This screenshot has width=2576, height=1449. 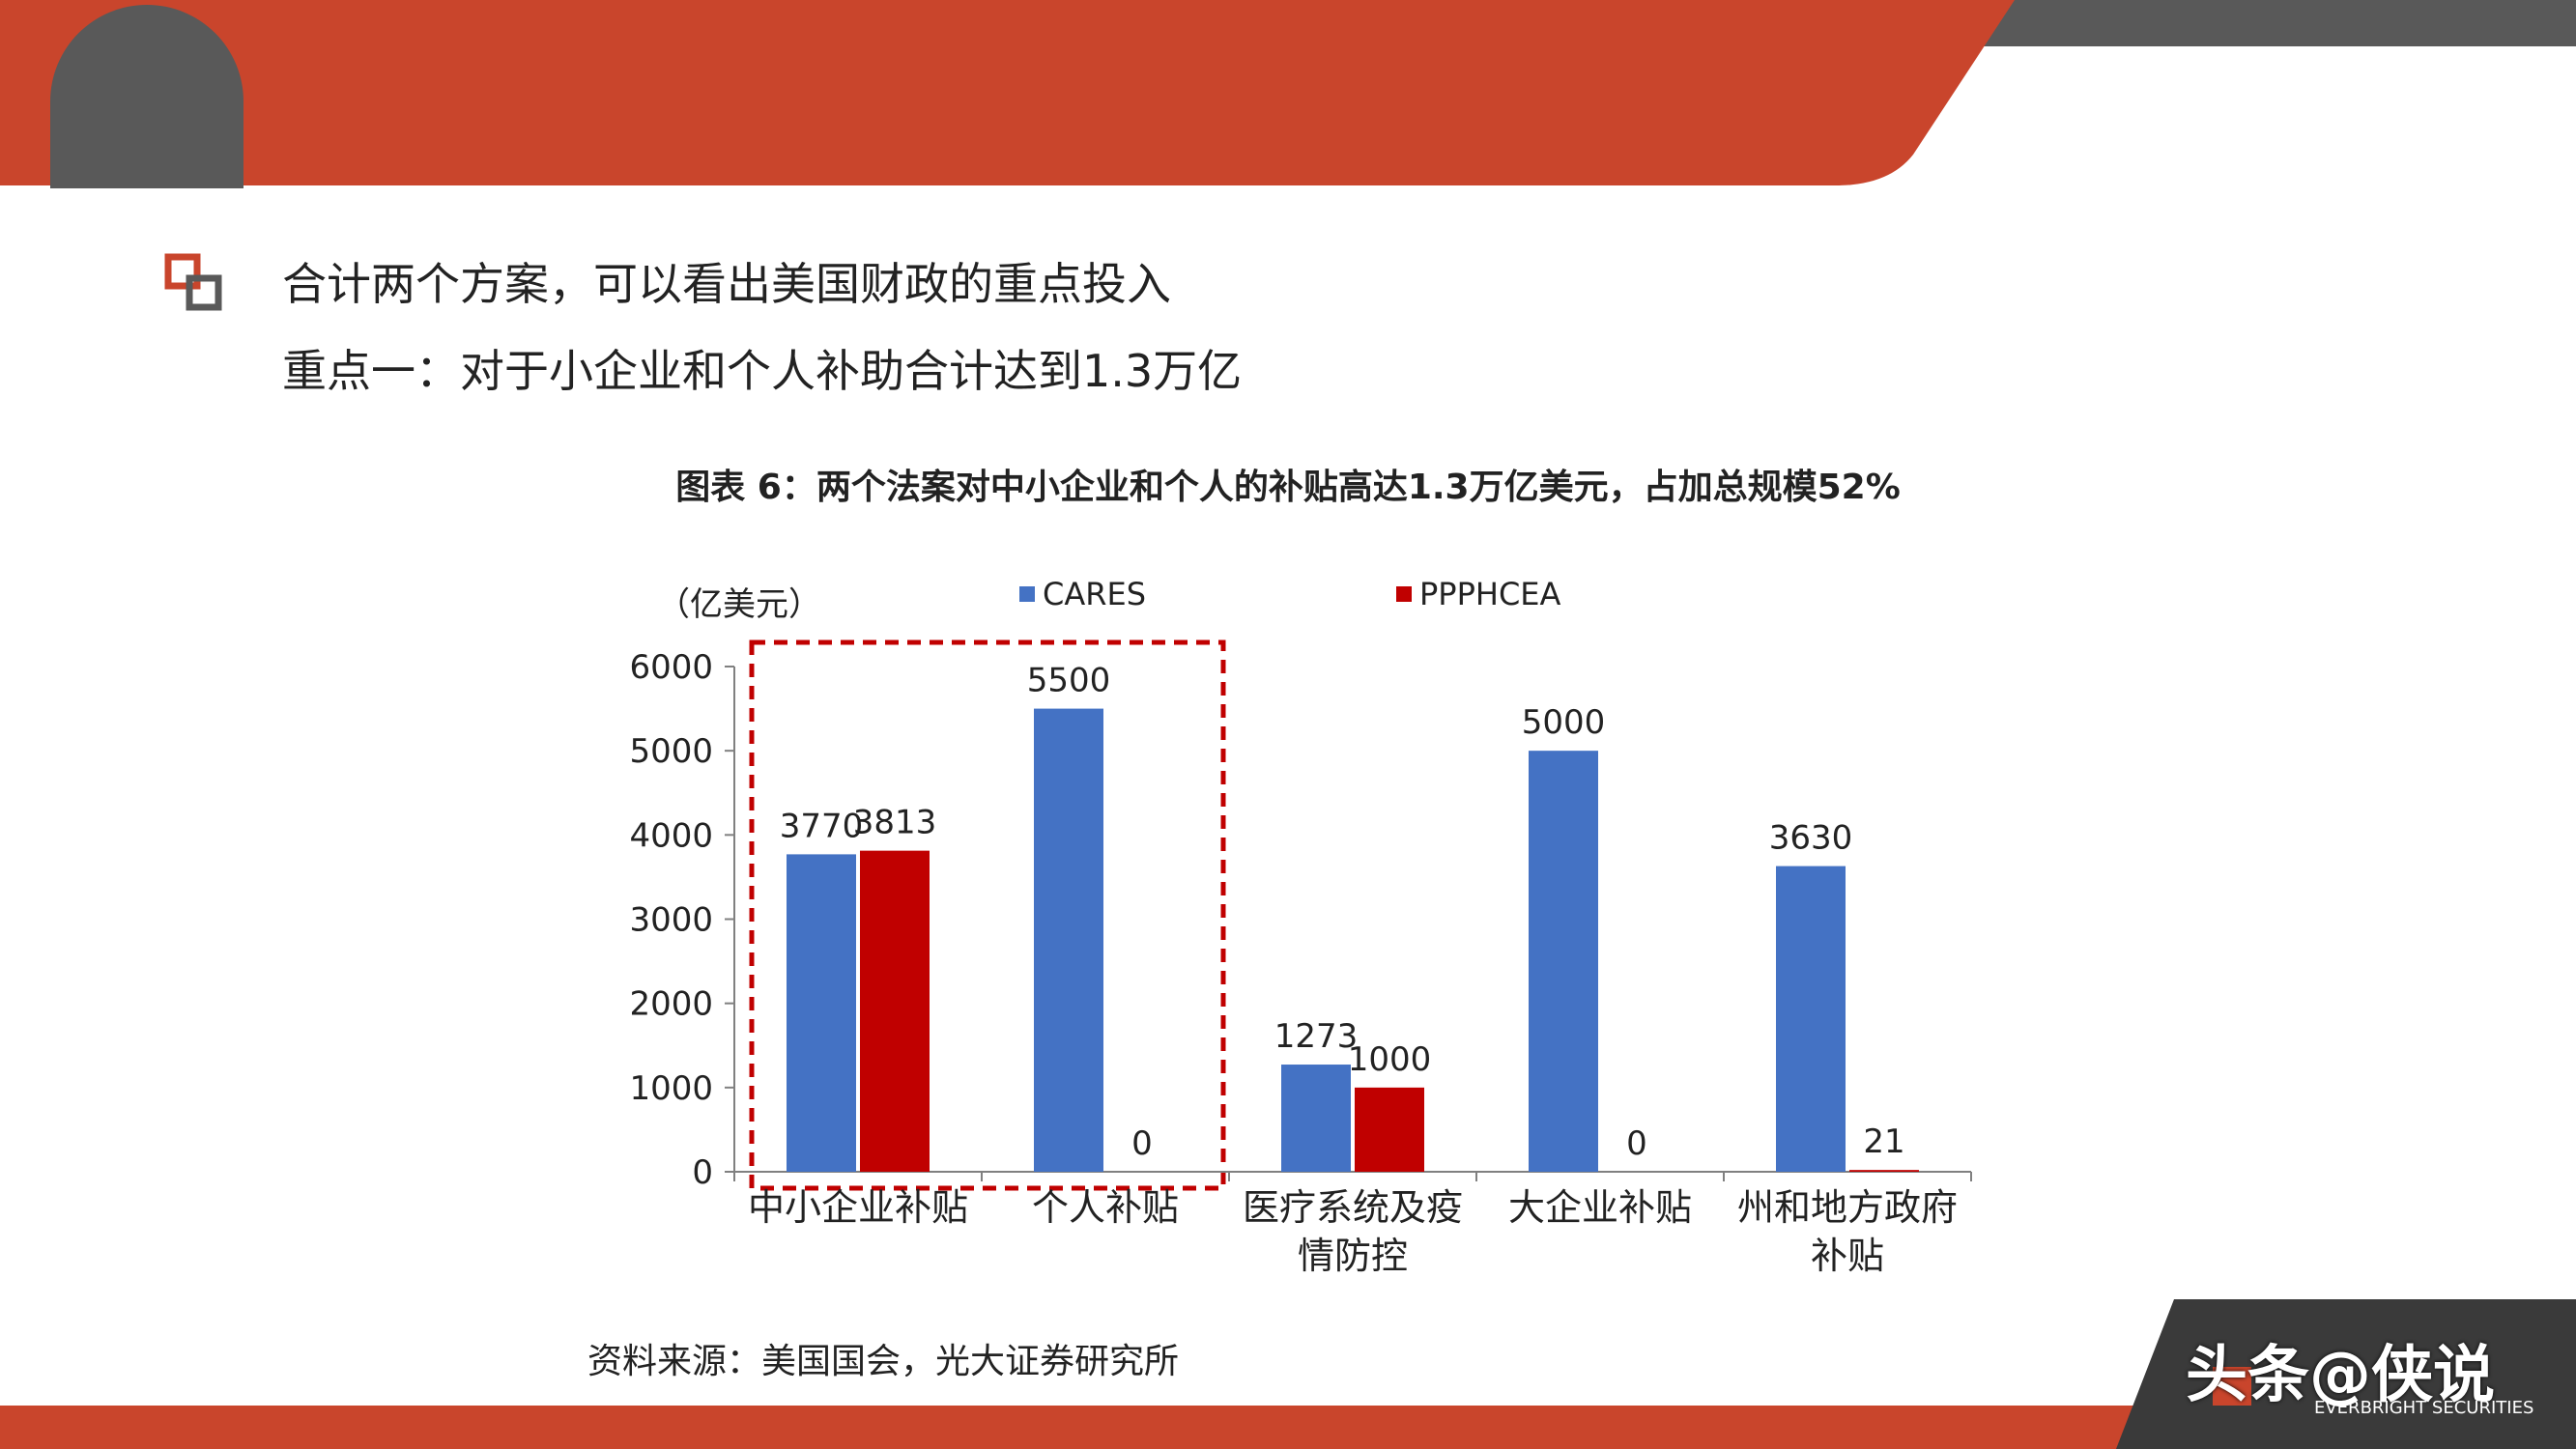 I want to click on data-label: 1273, so click(x=1316, y=1036).